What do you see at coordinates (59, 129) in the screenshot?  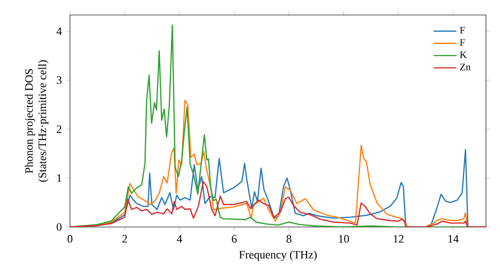 I see `y-tick-label: 2` at bounding box center [59, 129].